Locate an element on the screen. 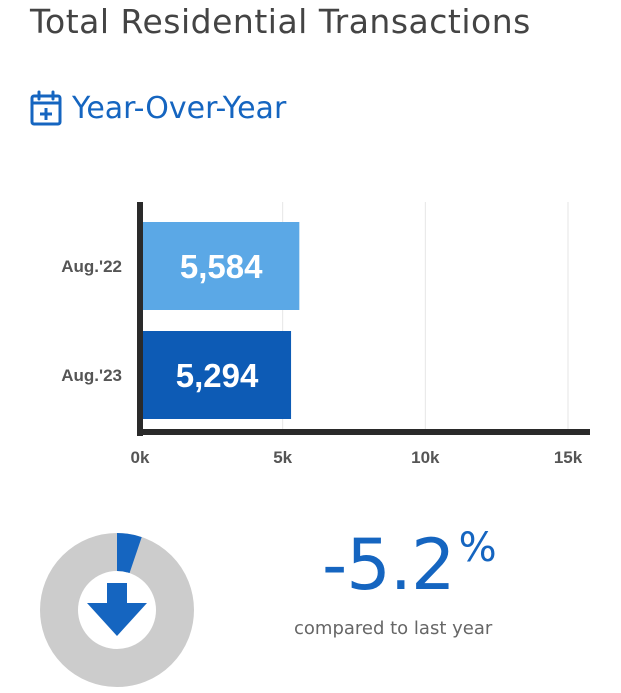 This screenshot has height=693, width=621. calendar-plus-icon is located at coordinates (46, 108).